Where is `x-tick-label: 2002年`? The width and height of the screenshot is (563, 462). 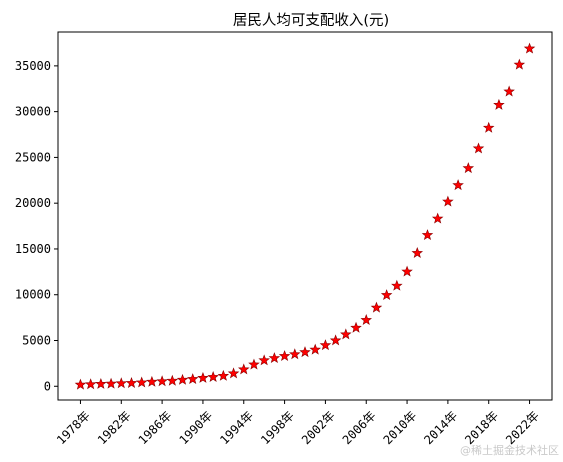 x-tick-label: 2002年 is located at coordinates (318, 427).